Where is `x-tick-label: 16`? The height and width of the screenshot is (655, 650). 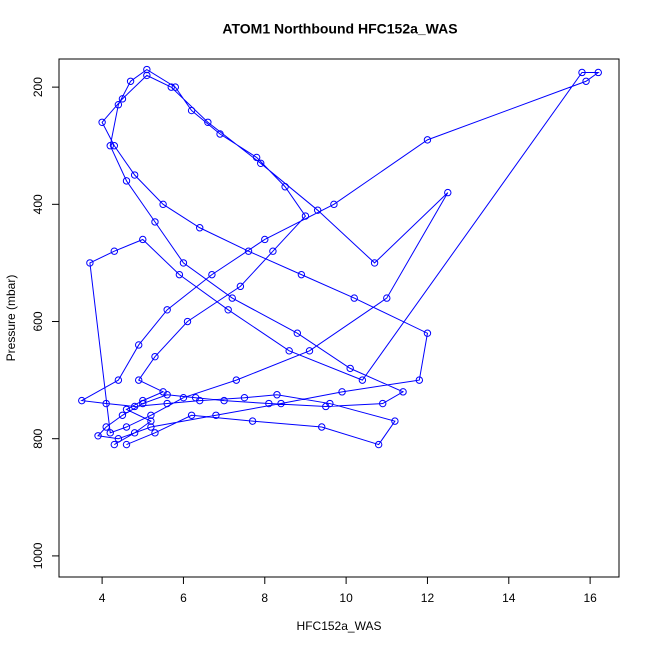 x-tick-label: 16 is located at coordinates (590, 598).